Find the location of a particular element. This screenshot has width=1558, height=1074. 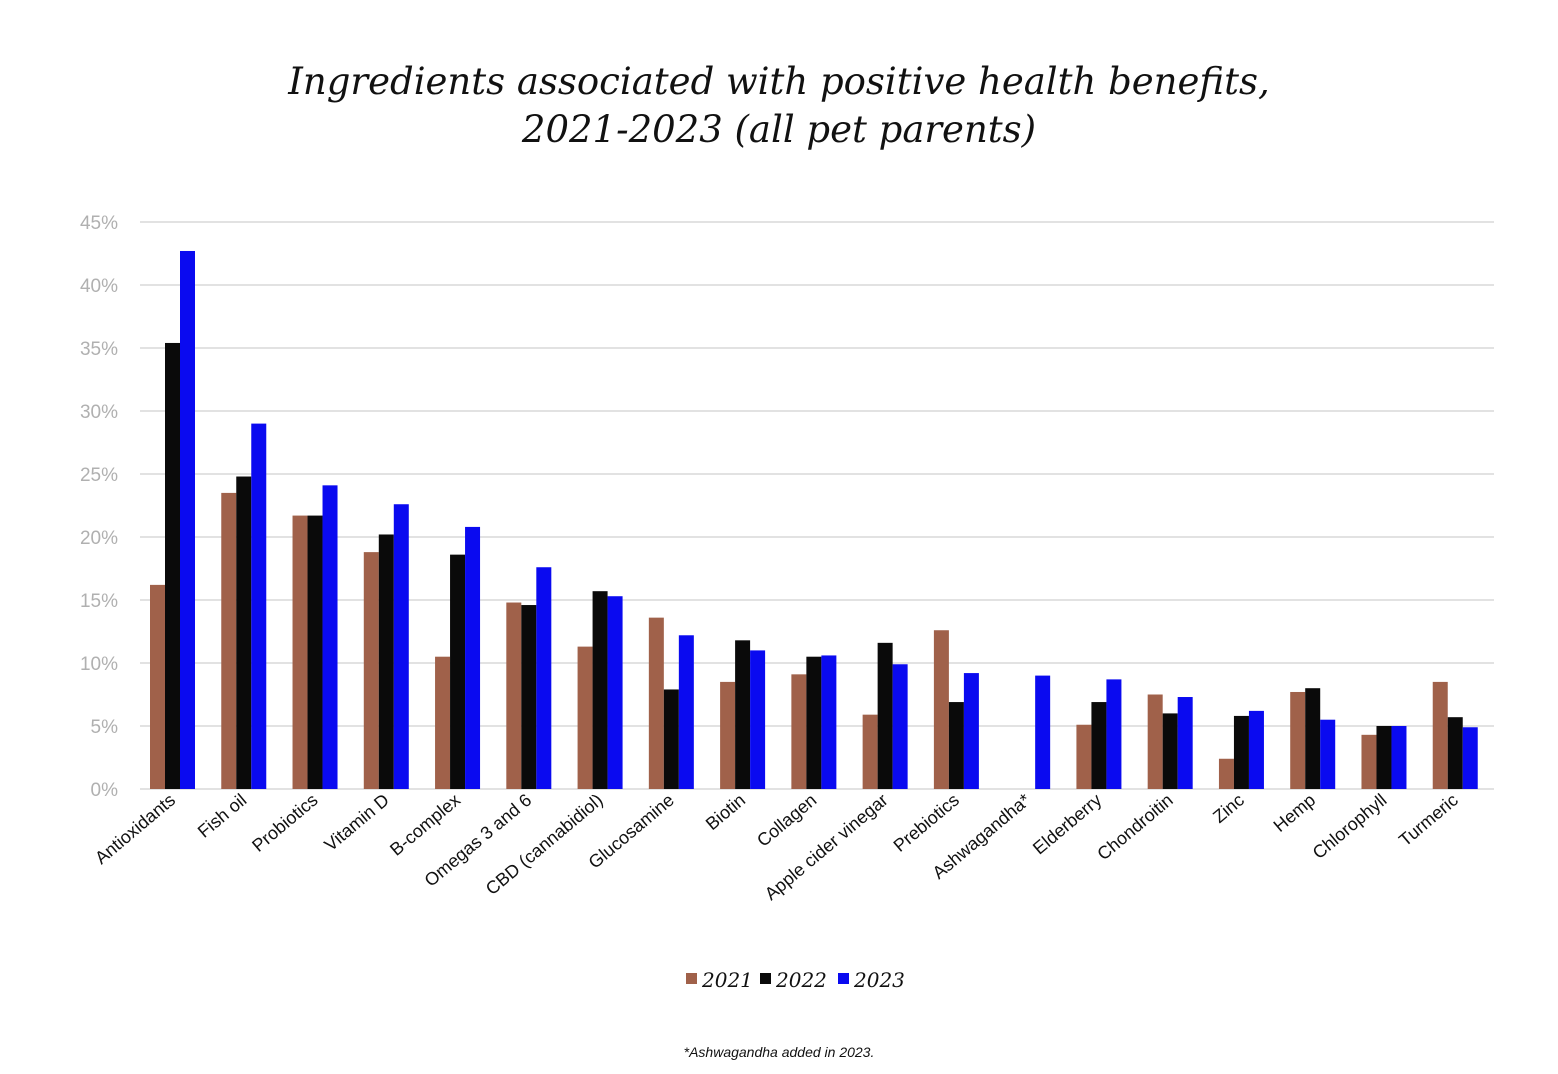

y-tick-label: 30% is located at coordinates (99, 412).